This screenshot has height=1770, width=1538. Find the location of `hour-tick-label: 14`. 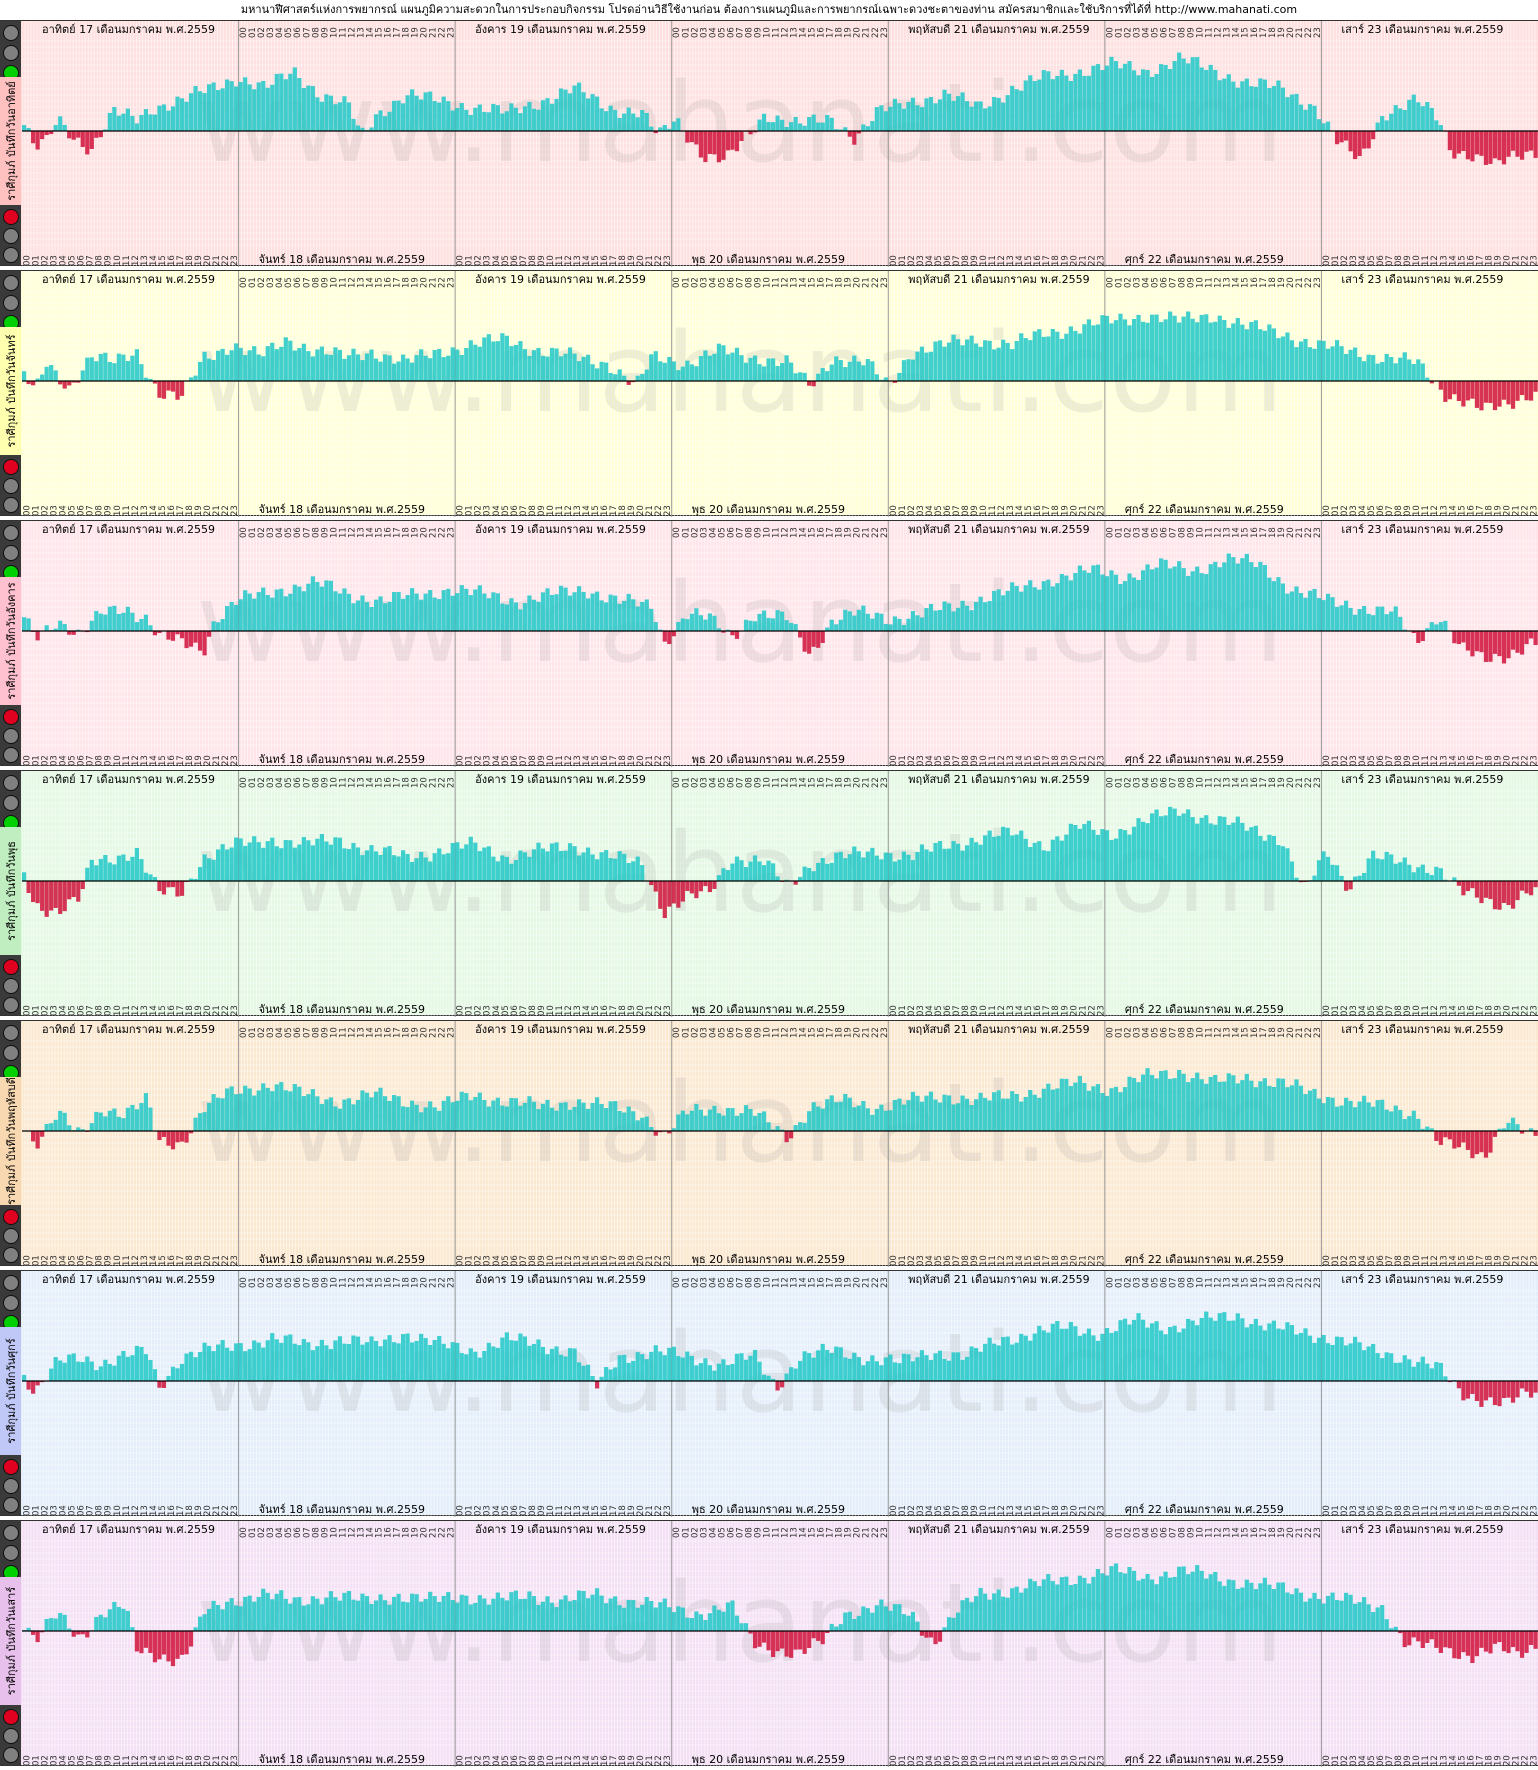

hour-tick-label: 14 is located at coordinates (370, 32).